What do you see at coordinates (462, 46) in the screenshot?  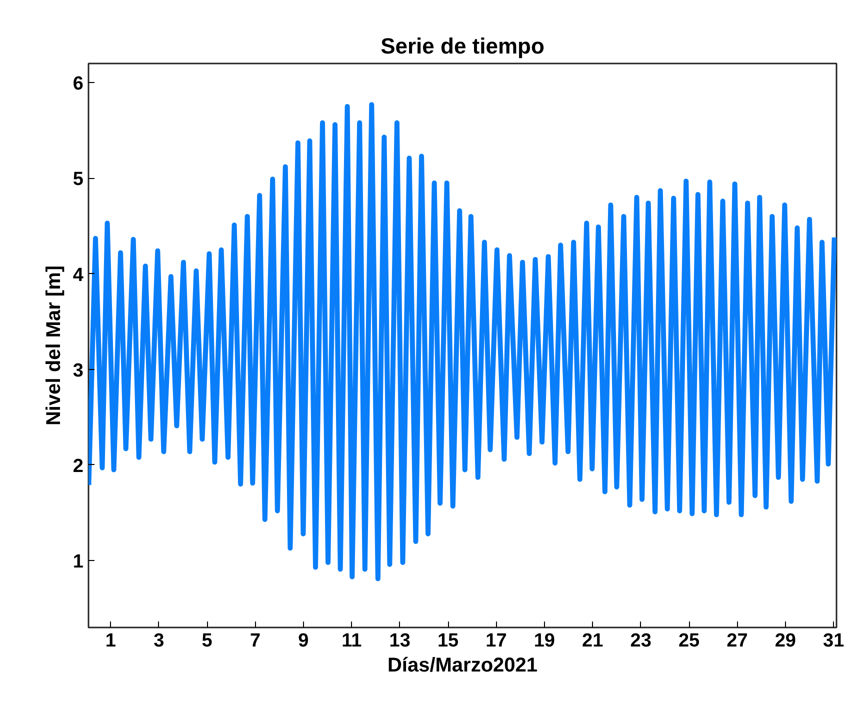 I see `chart-title: Serie de tiempo` at bounding box center [462, 46].